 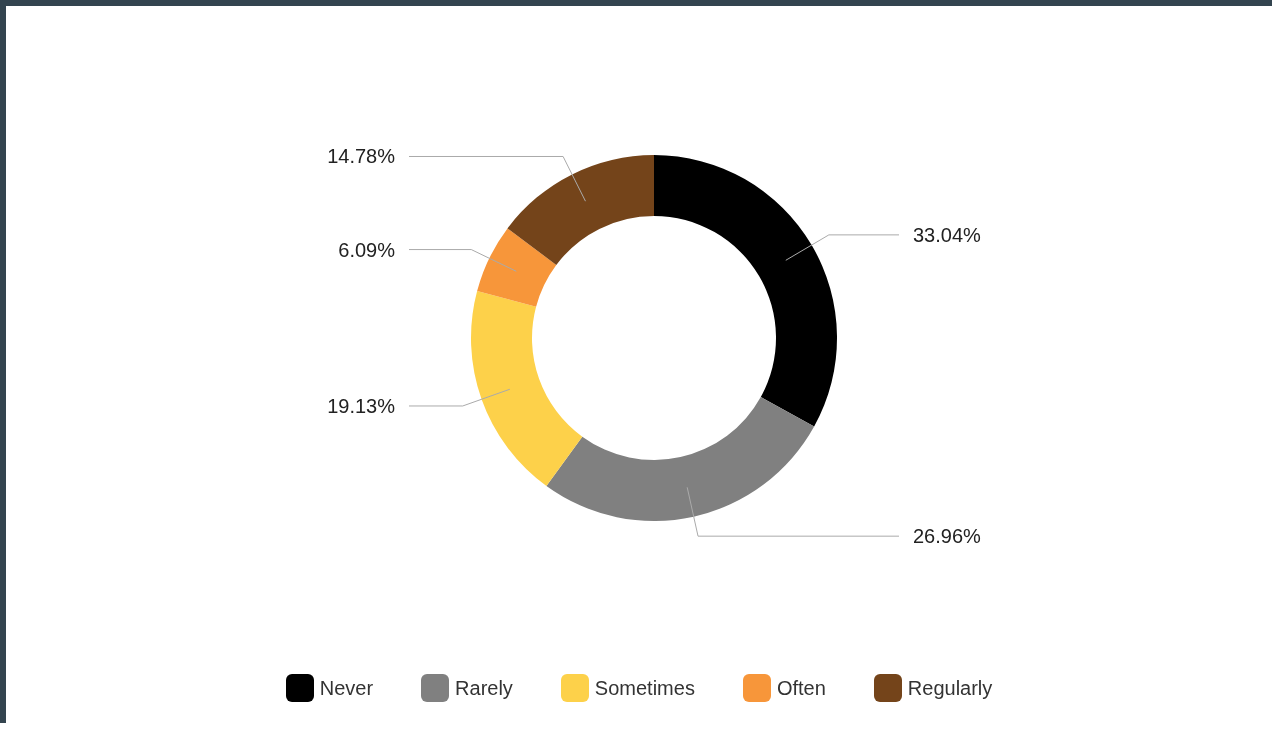 I want to click on data-label: 26.96%, so click(x=947, y=536).